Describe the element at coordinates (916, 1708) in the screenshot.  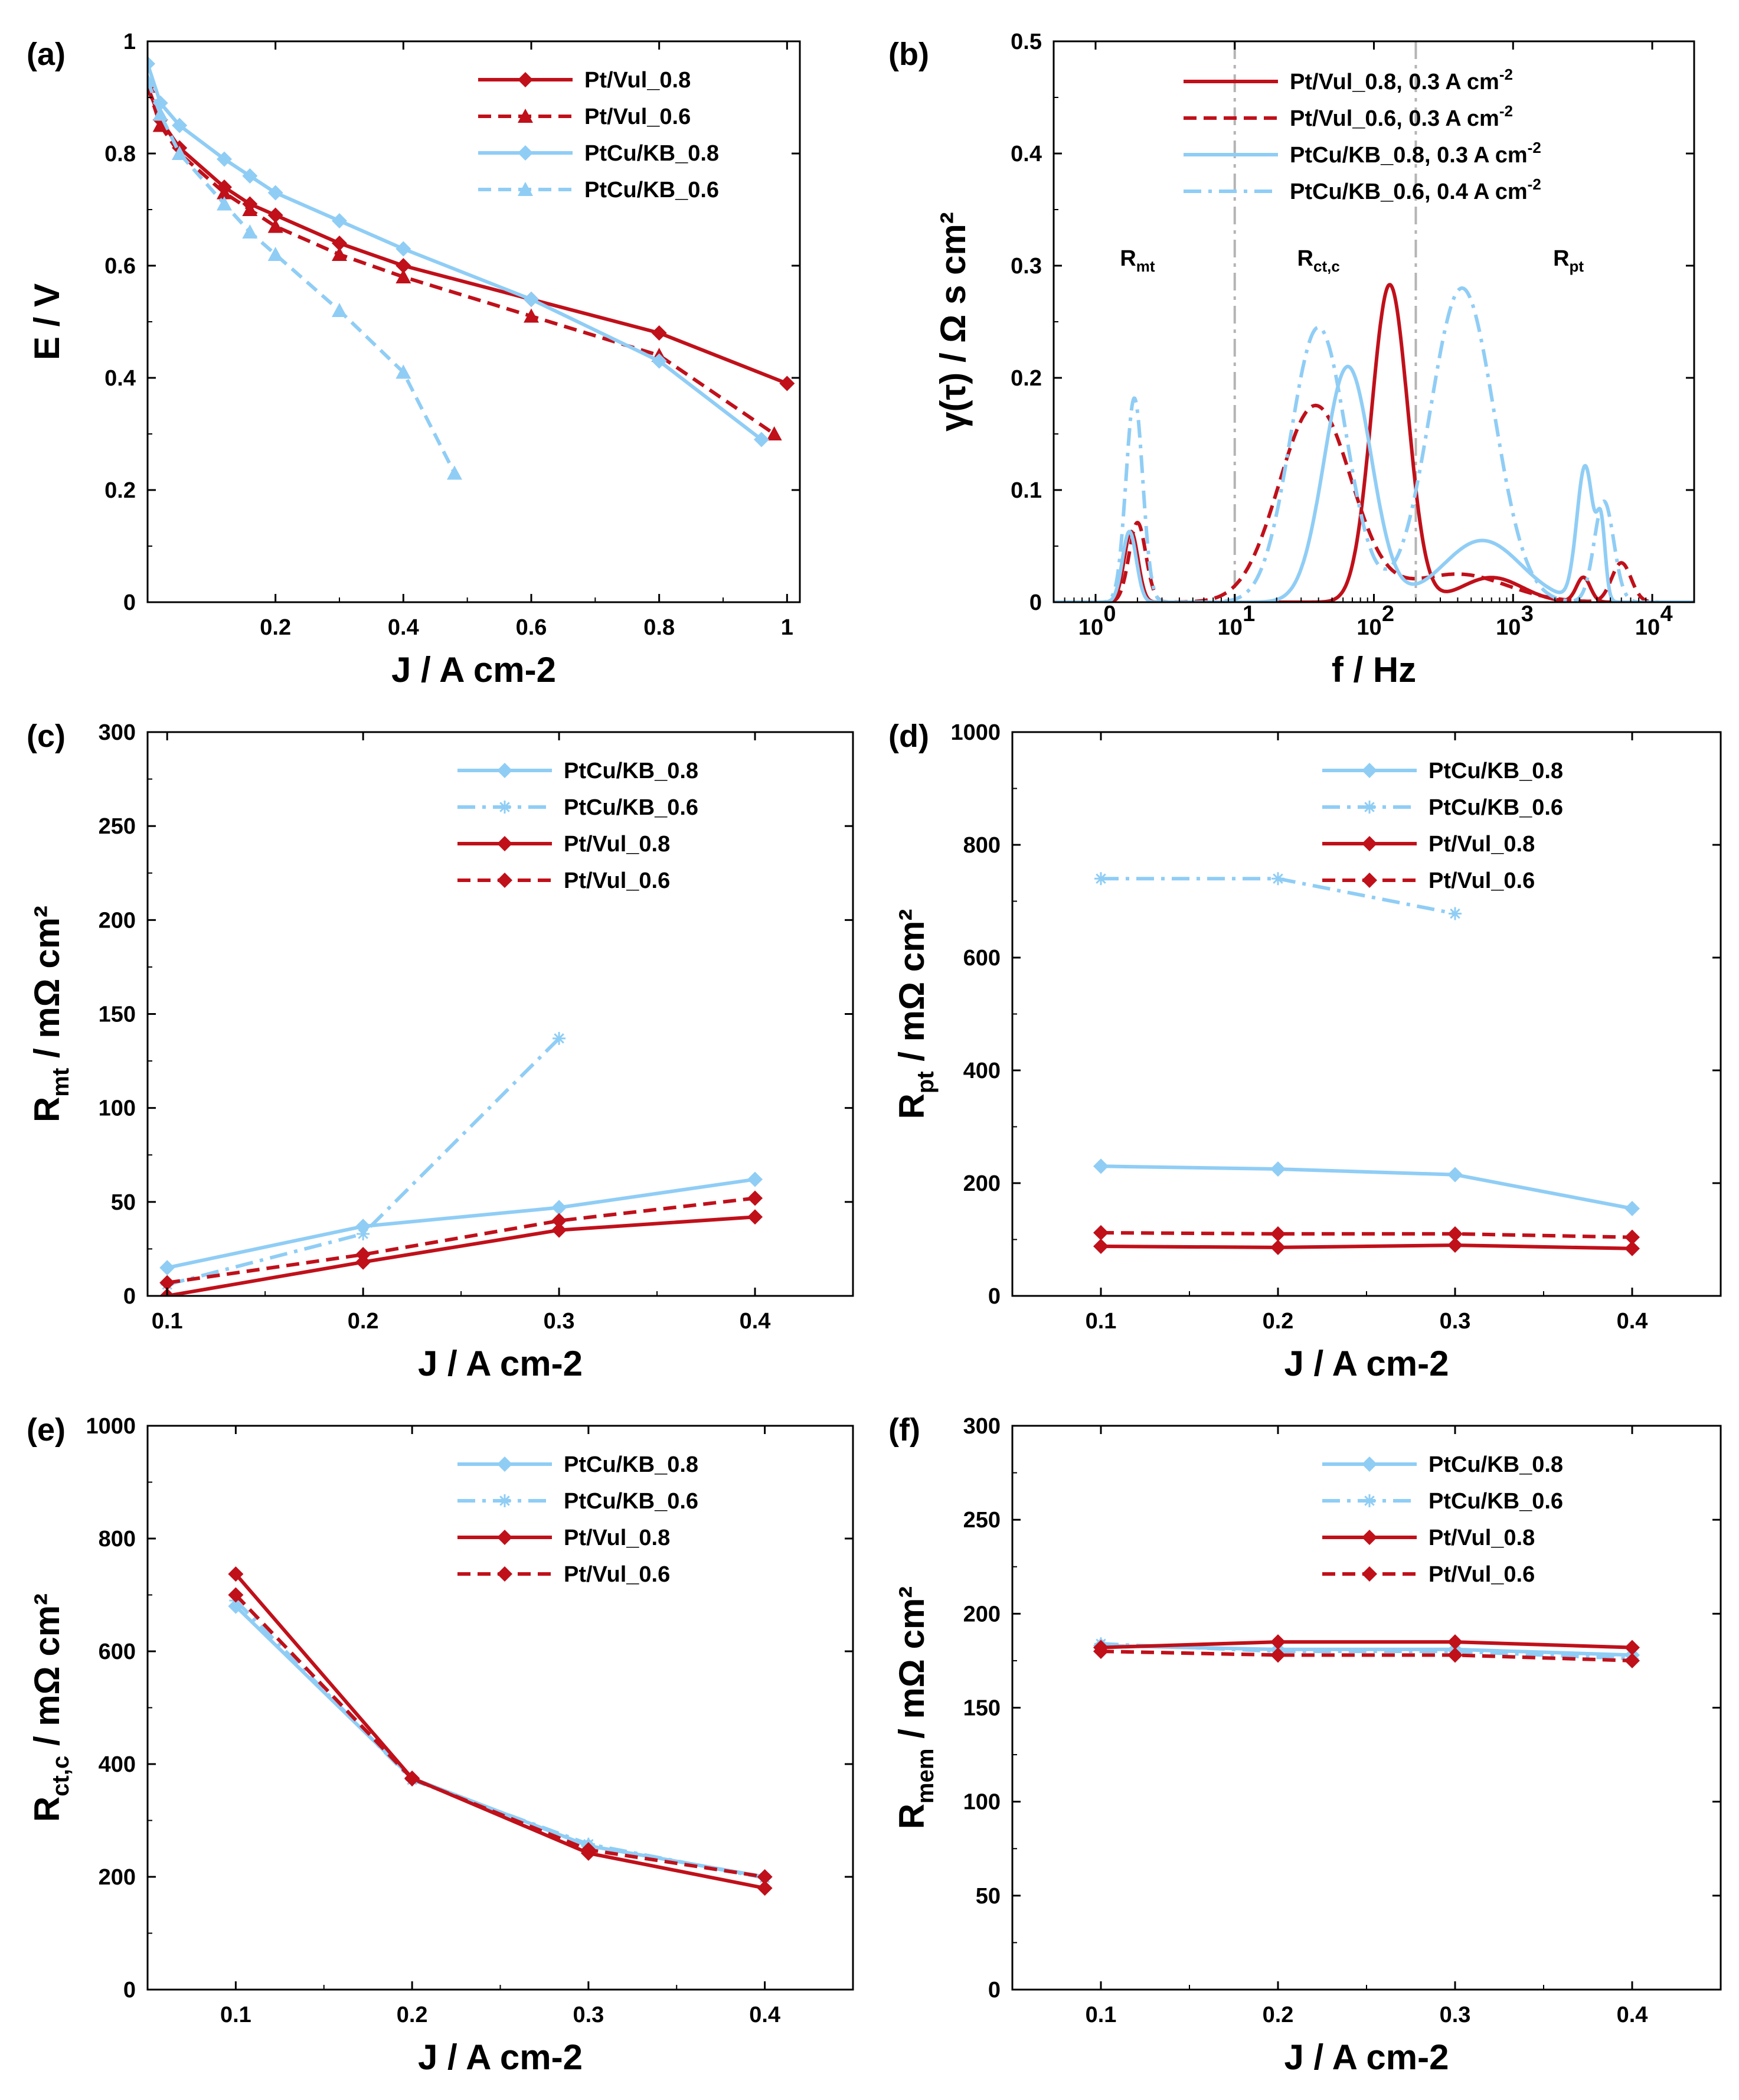
I see `y-axis-title: Rmem / mΩ cm²` at that location.